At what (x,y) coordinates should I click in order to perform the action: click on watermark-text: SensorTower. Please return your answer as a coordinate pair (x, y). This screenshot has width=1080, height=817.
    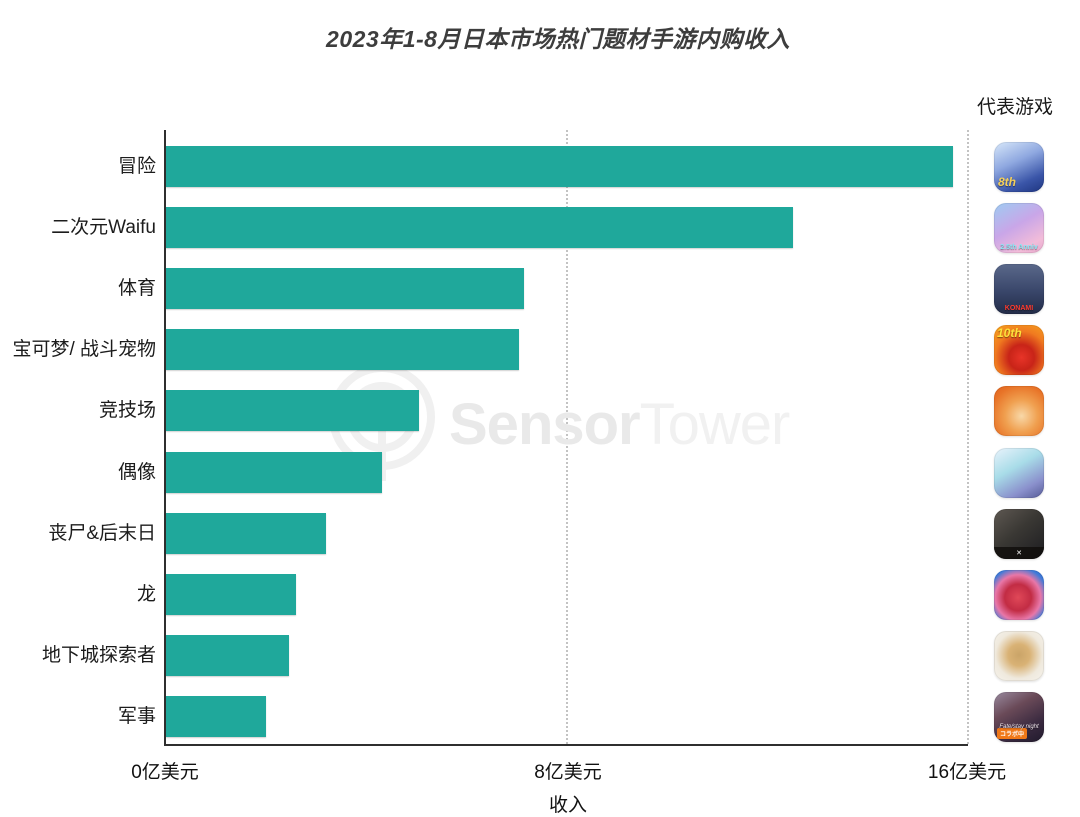
    Looking at the image, I should click on (619, 425).